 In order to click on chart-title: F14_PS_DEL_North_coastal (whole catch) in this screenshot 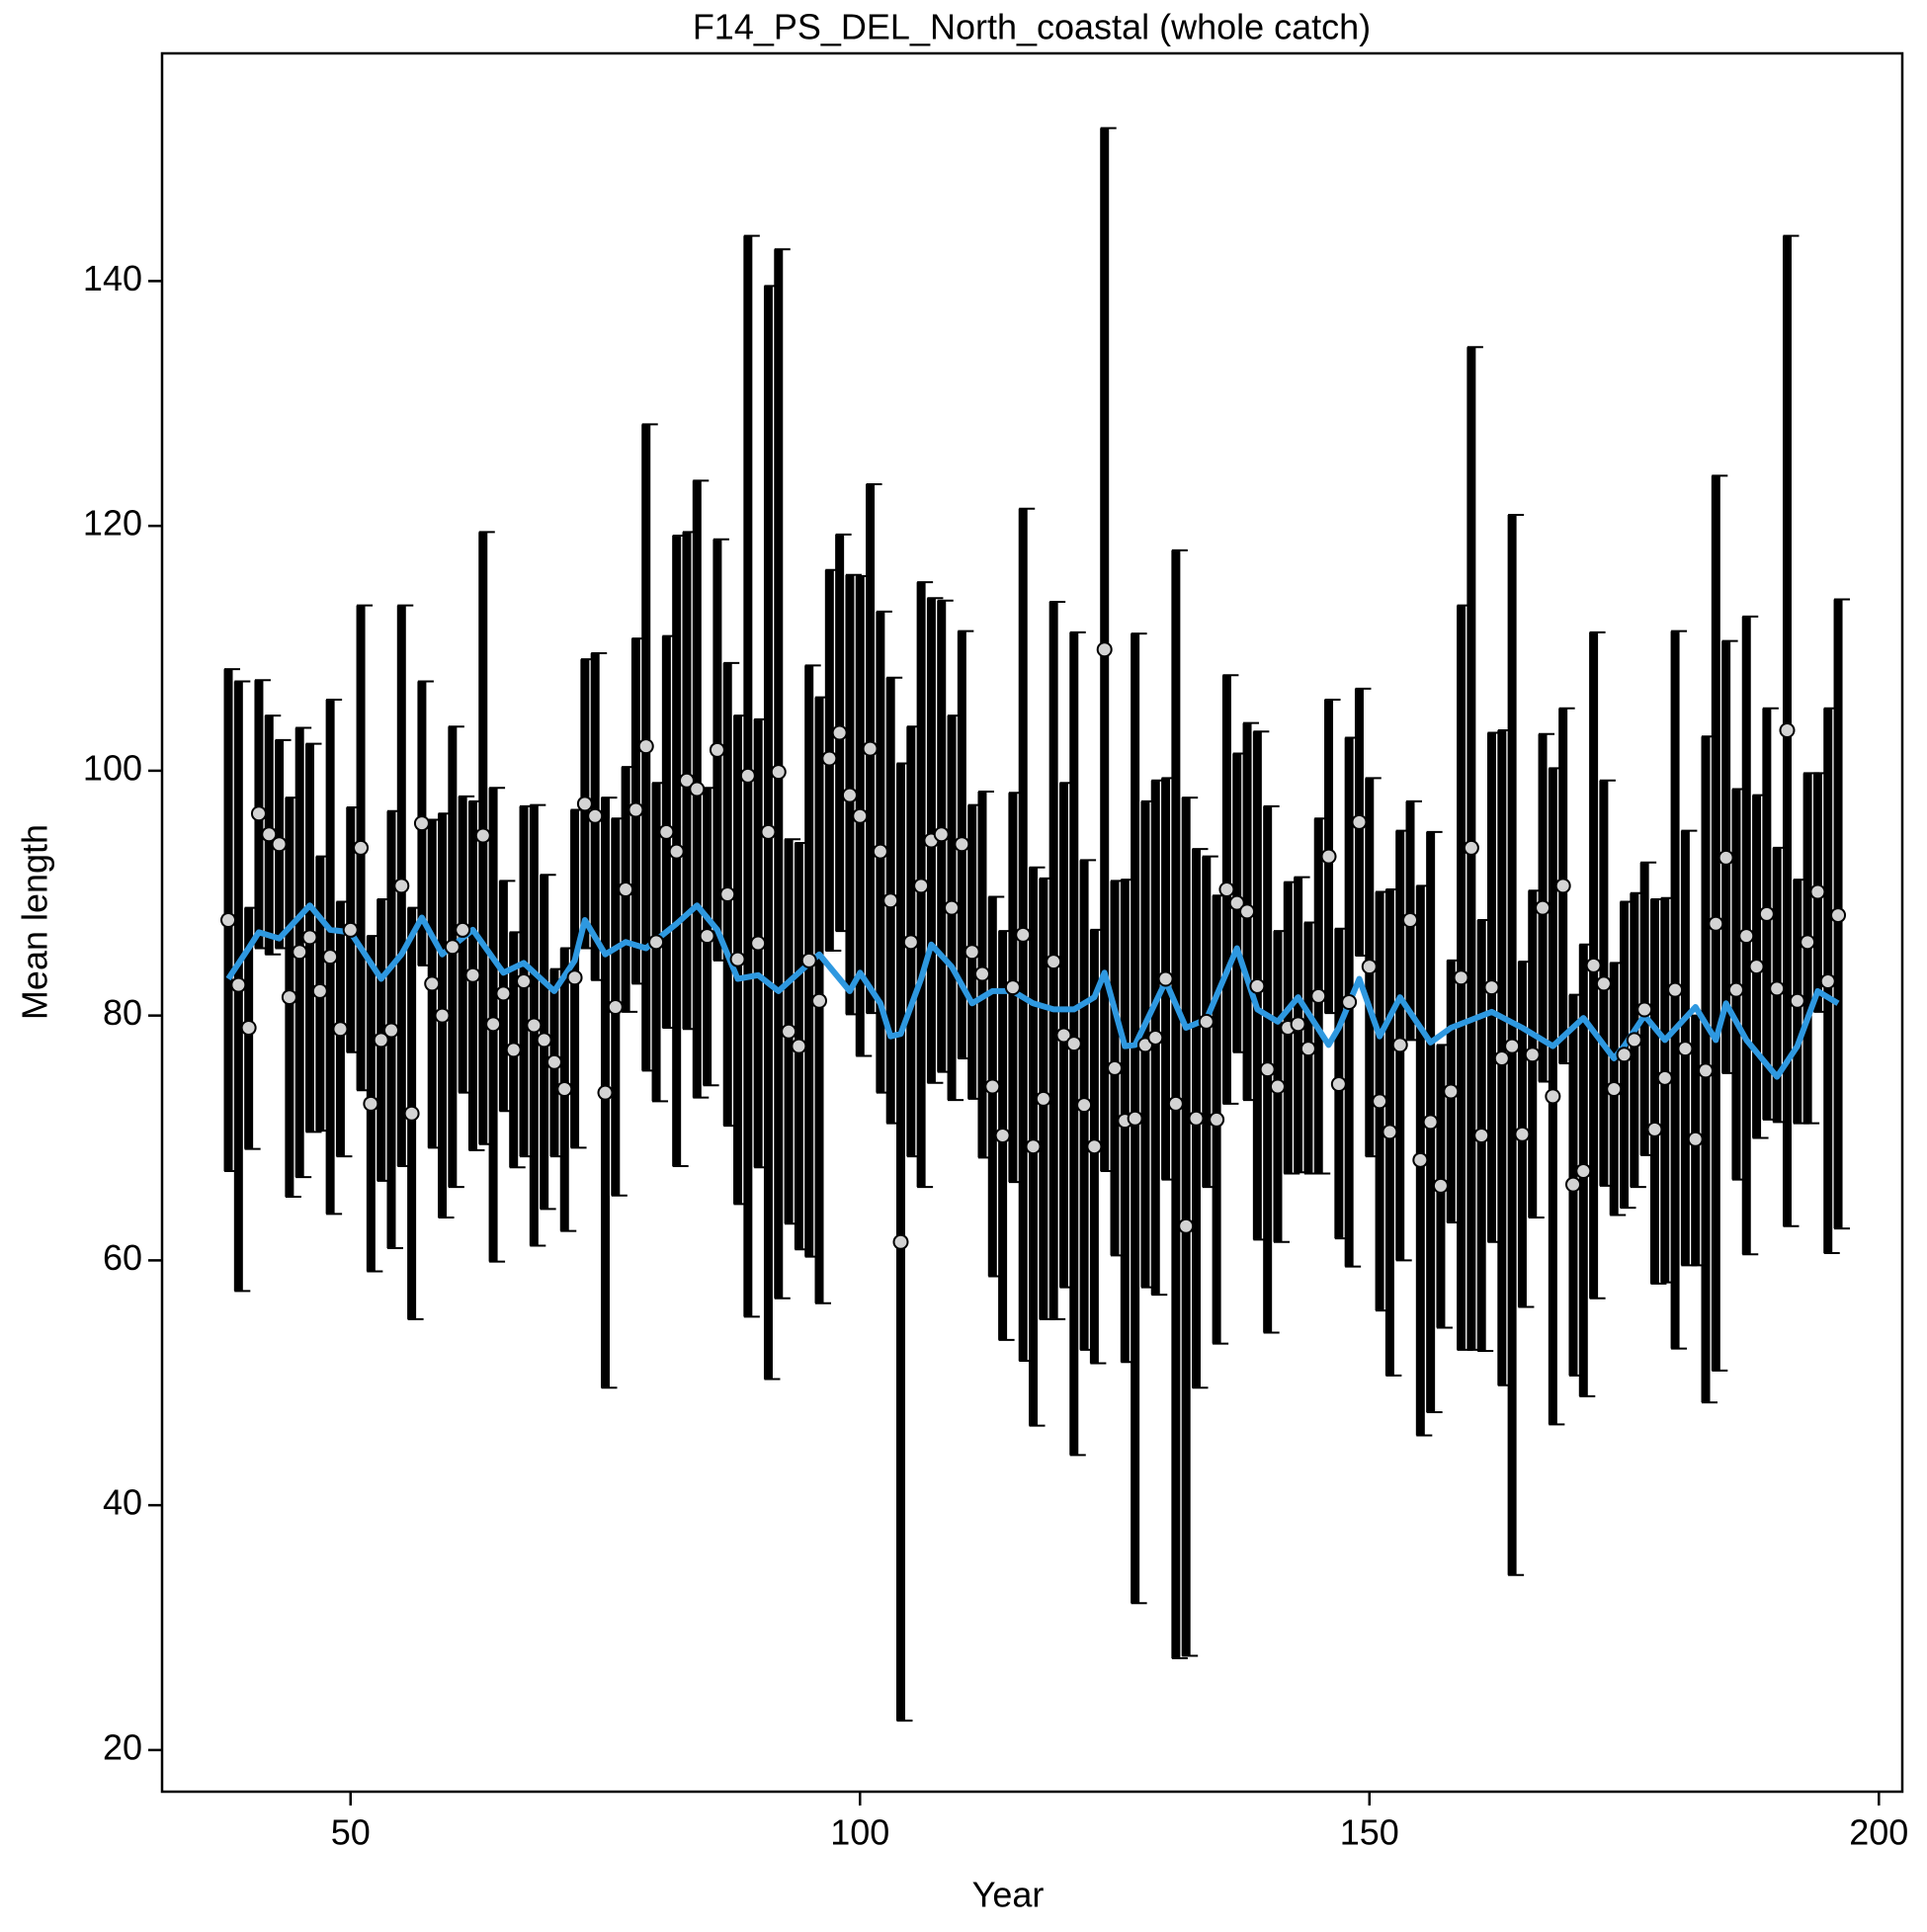, I will do `click(1032, 27)`.